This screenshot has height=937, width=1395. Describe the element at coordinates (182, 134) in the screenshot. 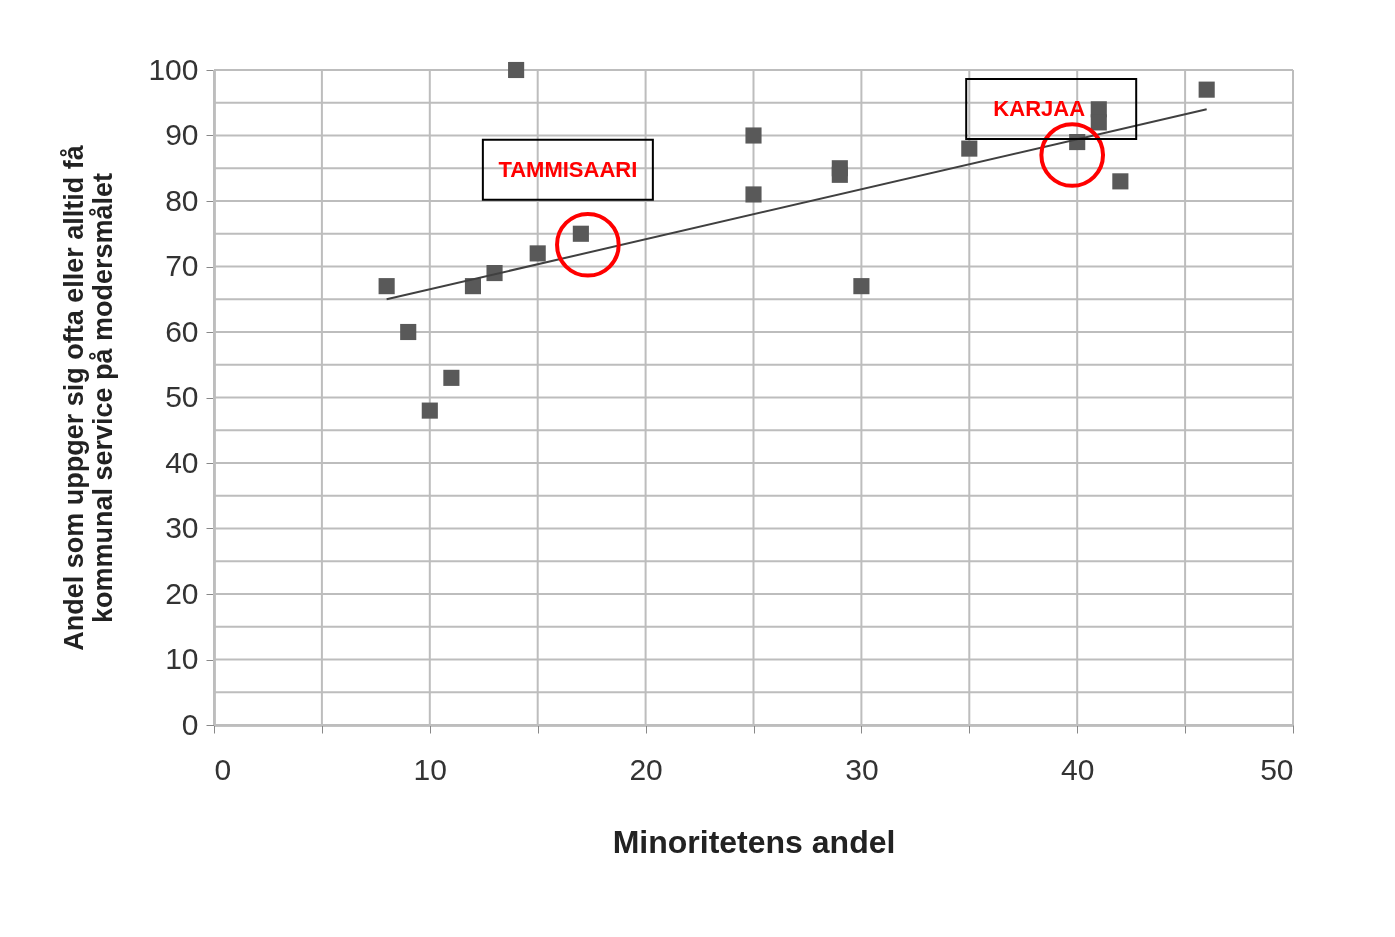

I see `y-tick-label: 90` at that location.